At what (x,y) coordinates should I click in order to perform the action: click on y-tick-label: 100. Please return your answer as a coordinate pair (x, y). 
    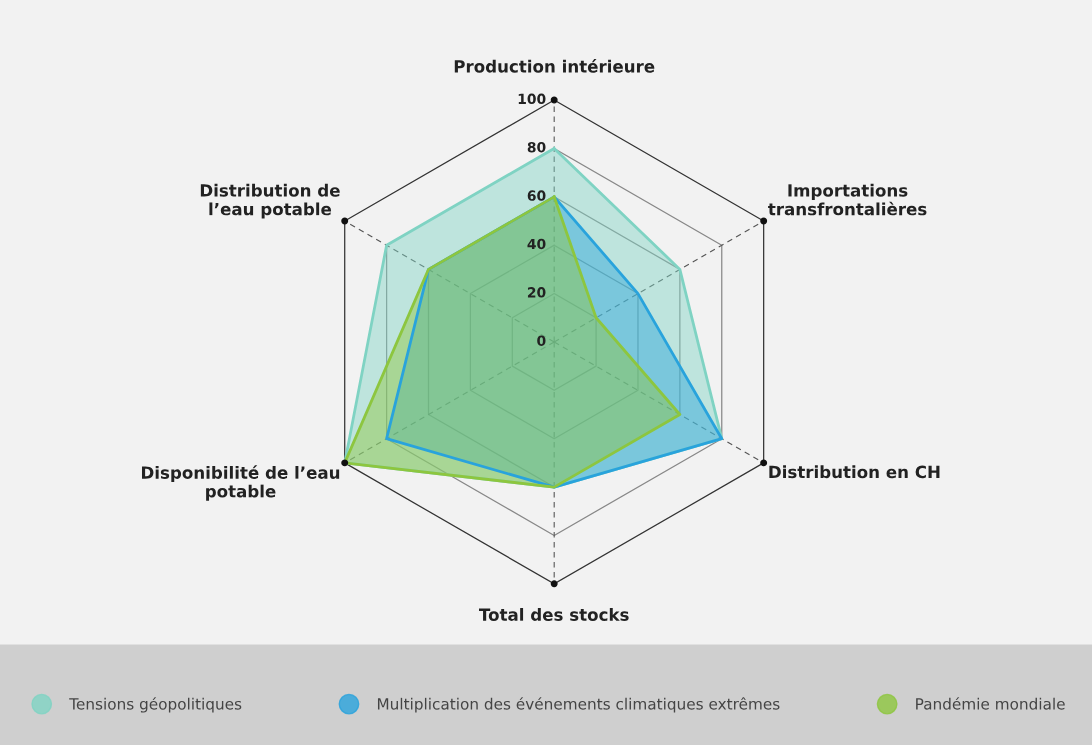
    Looking at the image, I should click on (532, 99).